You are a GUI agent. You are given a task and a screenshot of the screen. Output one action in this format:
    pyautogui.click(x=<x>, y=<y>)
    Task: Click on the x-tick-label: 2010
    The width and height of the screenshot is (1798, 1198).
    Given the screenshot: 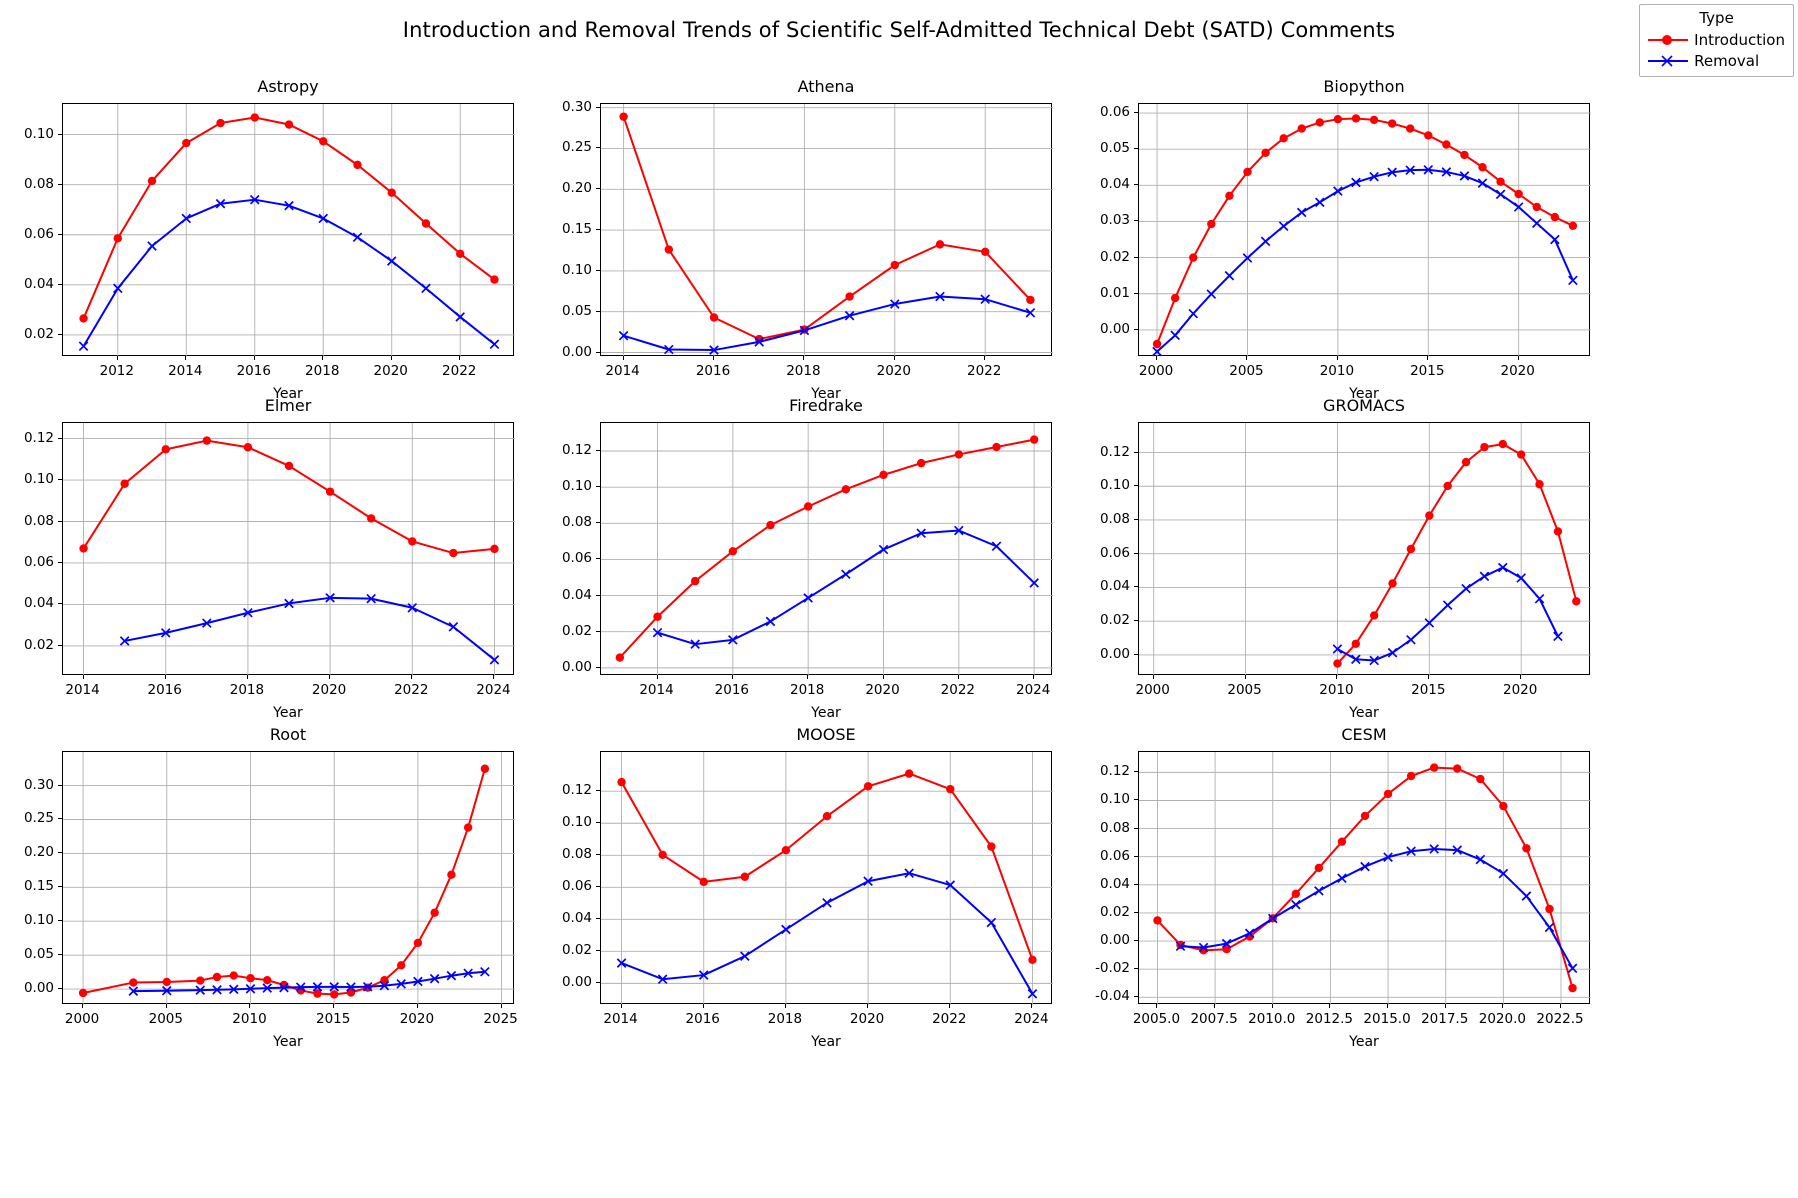 What is the action you would take?
    pyautogui.click(x=249, y=1019)
    